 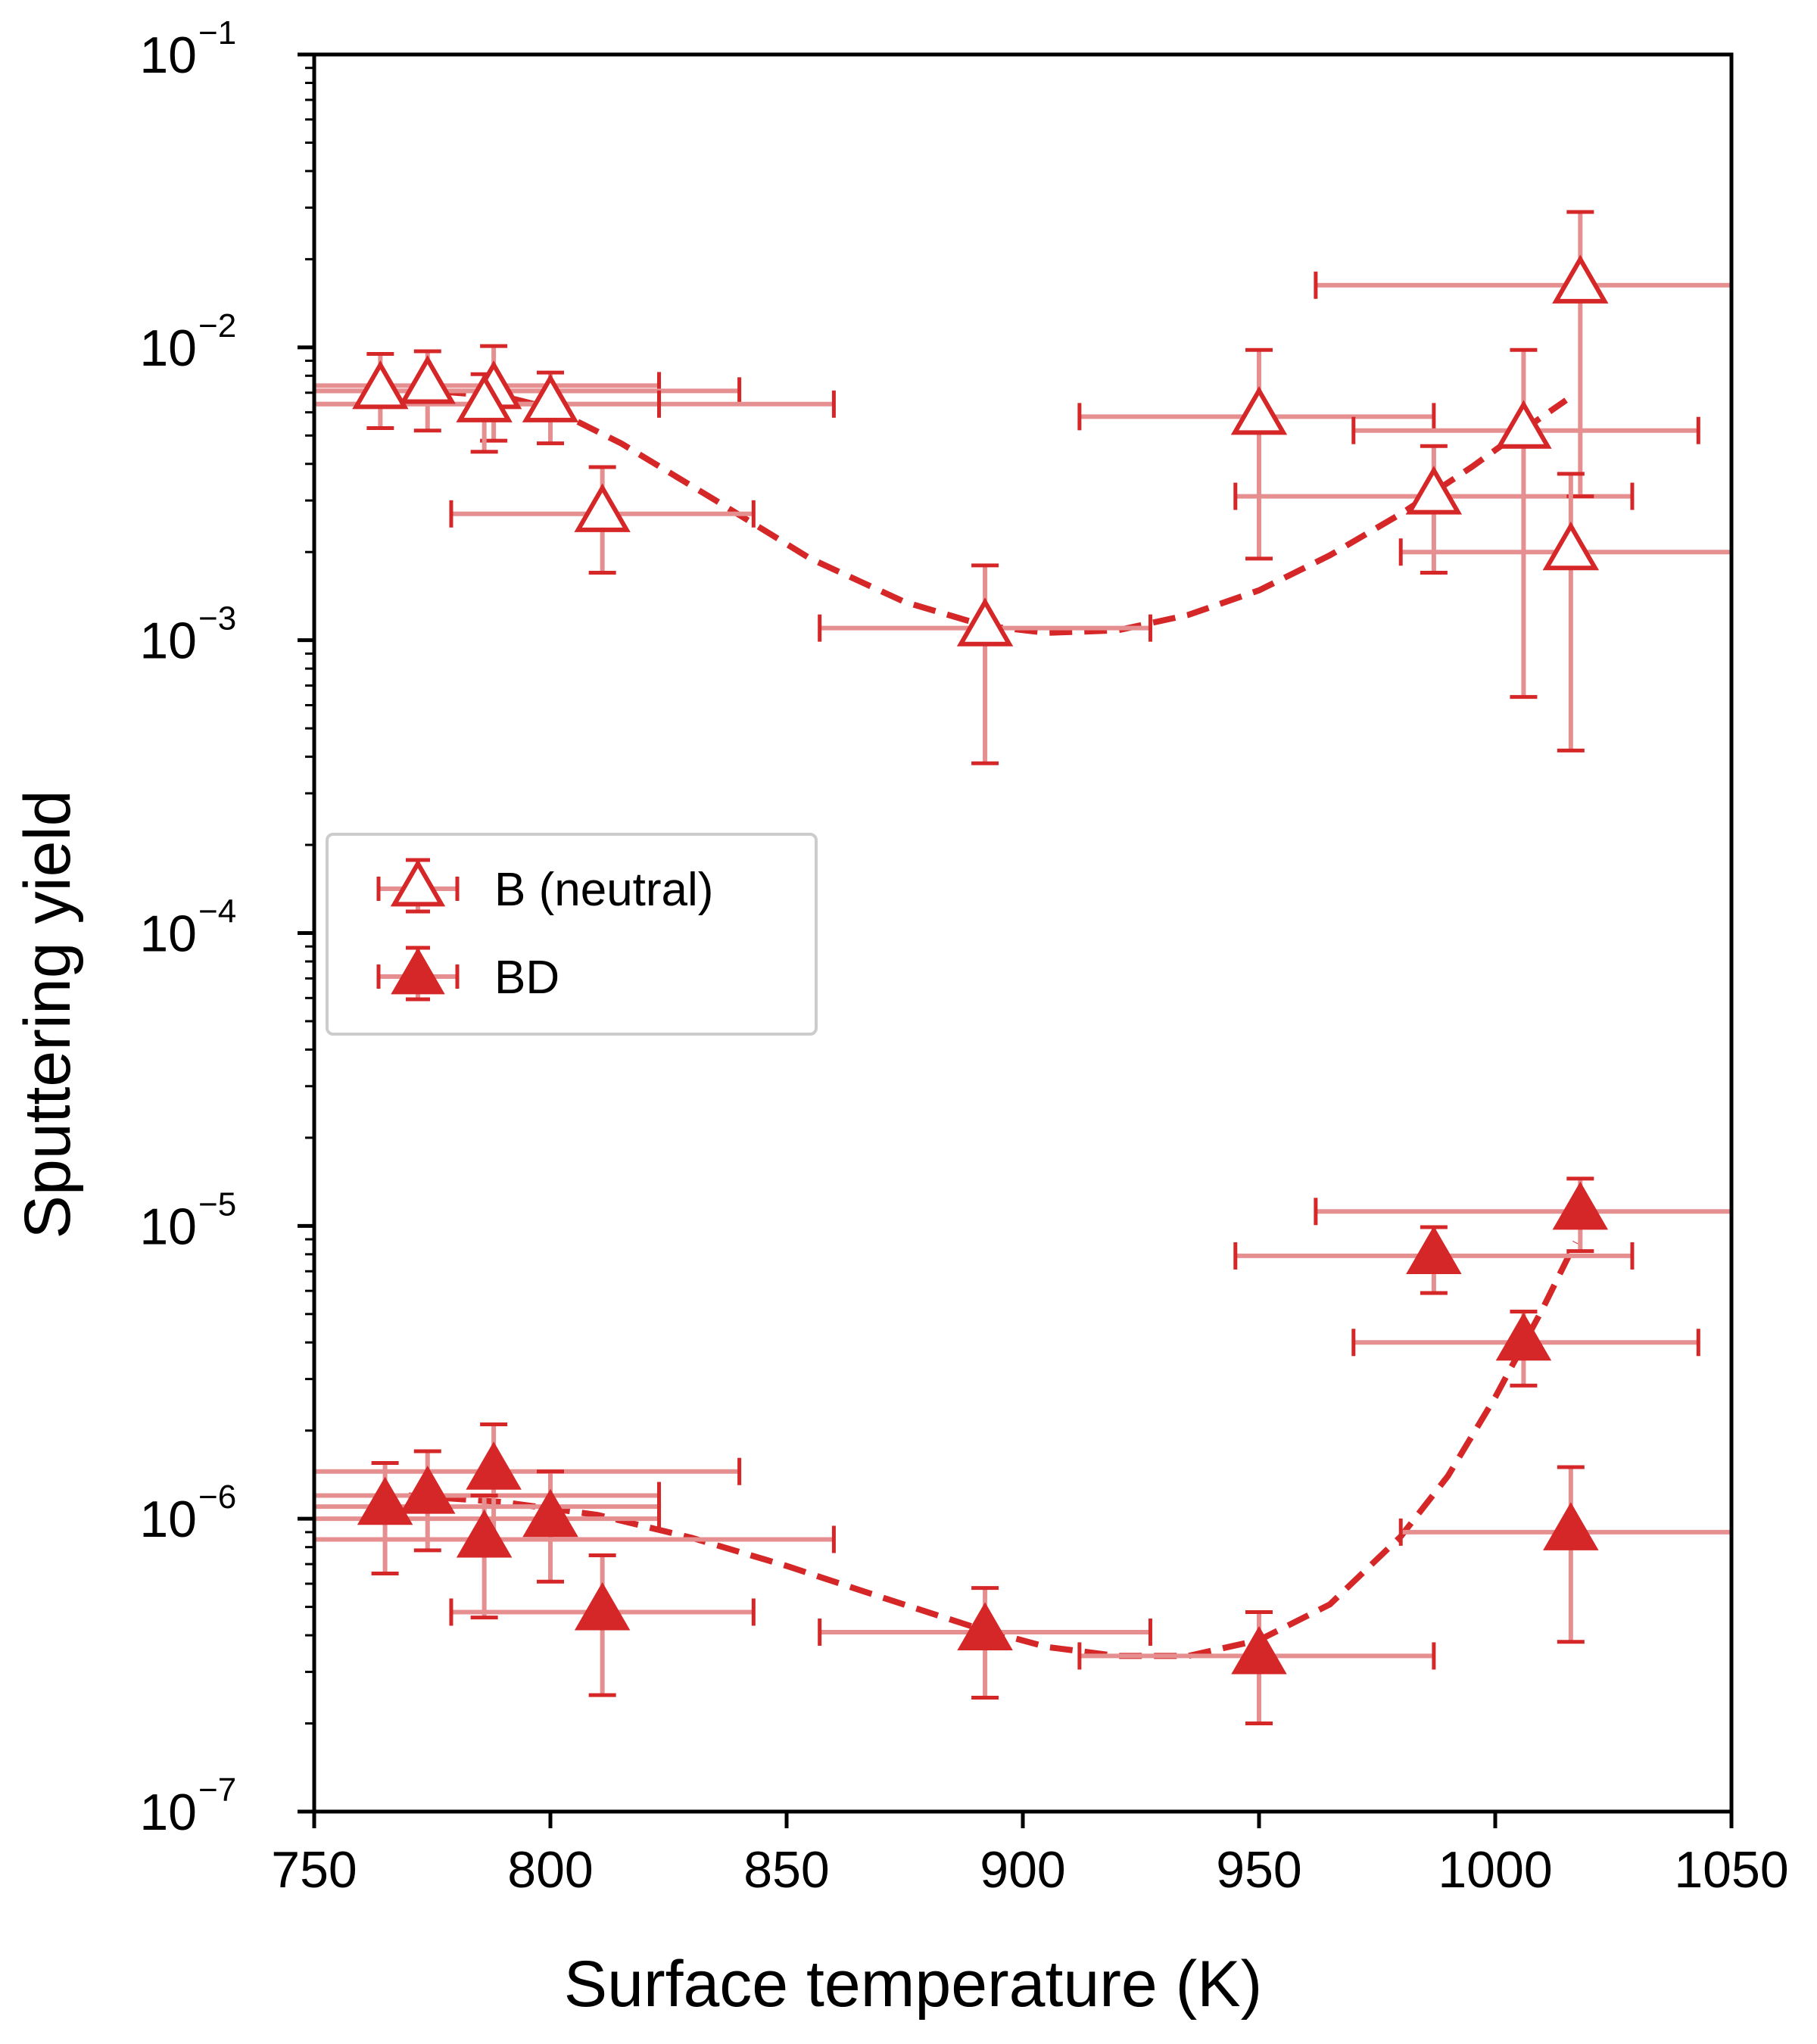 What do you see at coordinates (1022, 1870) in the screenshot?
I see `x-tick-label: 900` at bounding box center [1022, 1870].